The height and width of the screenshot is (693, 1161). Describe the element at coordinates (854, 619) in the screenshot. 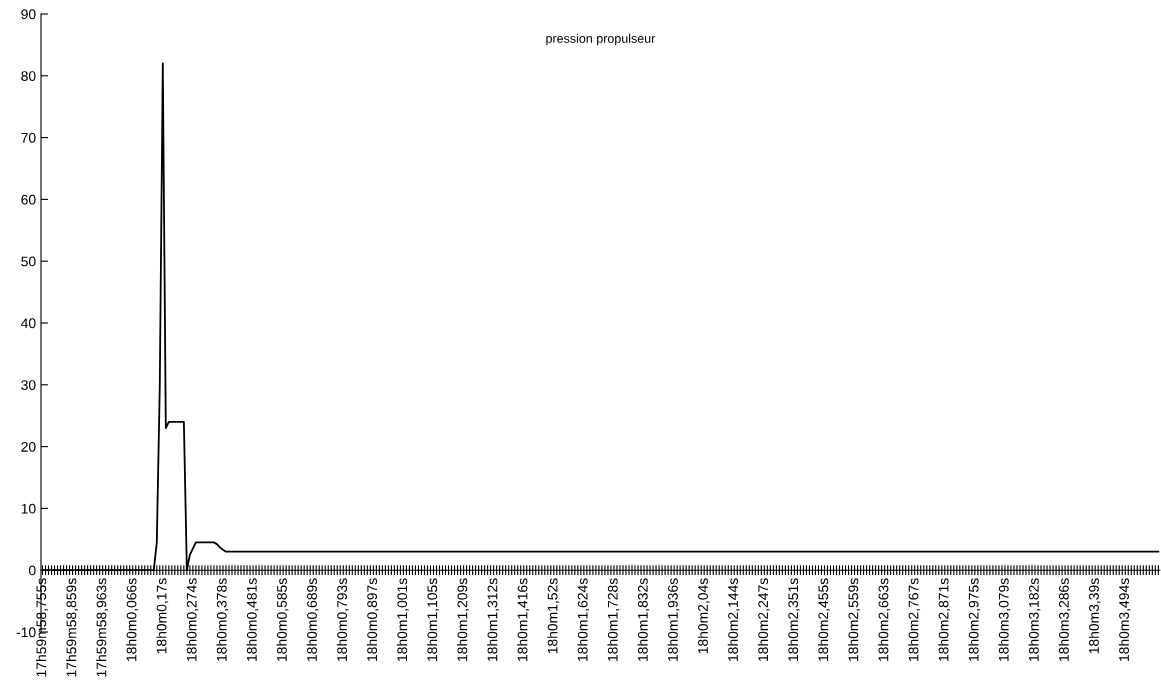

I see `x-tick-label: 18h0m2,559s` at that location.